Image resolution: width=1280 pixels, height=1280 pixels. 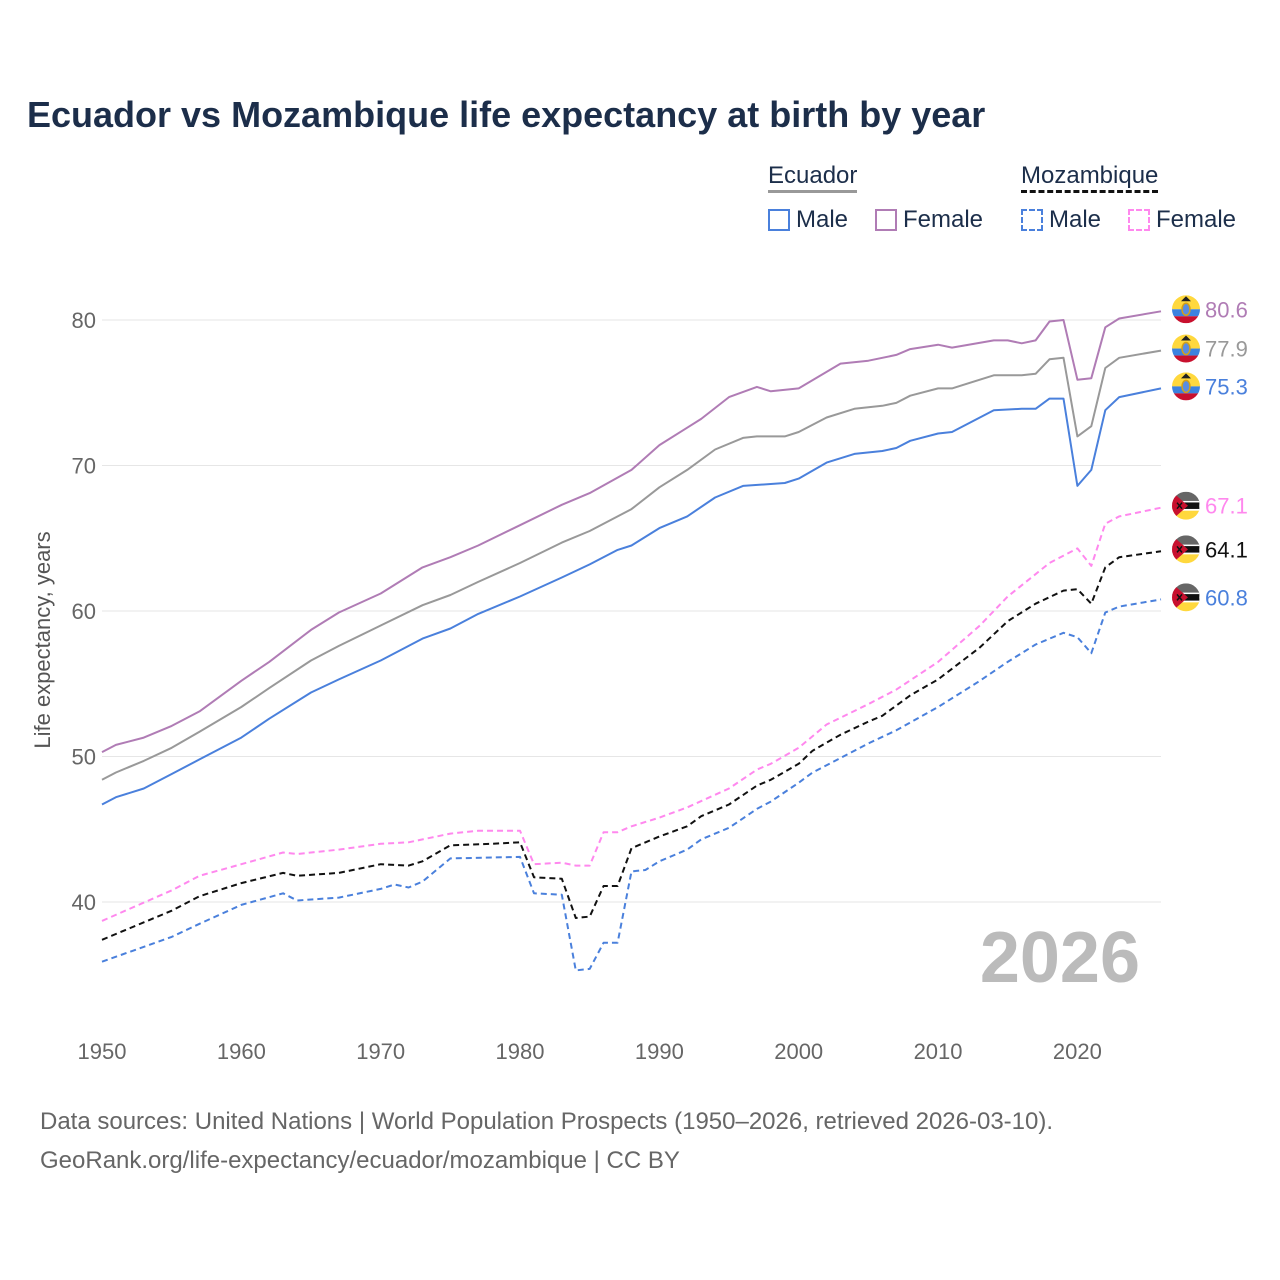 What do you see at coordinates (813, 177) in the screenshot?
I see `legend-group-ecuador: Ecuador` at bounding box center [813, 177].